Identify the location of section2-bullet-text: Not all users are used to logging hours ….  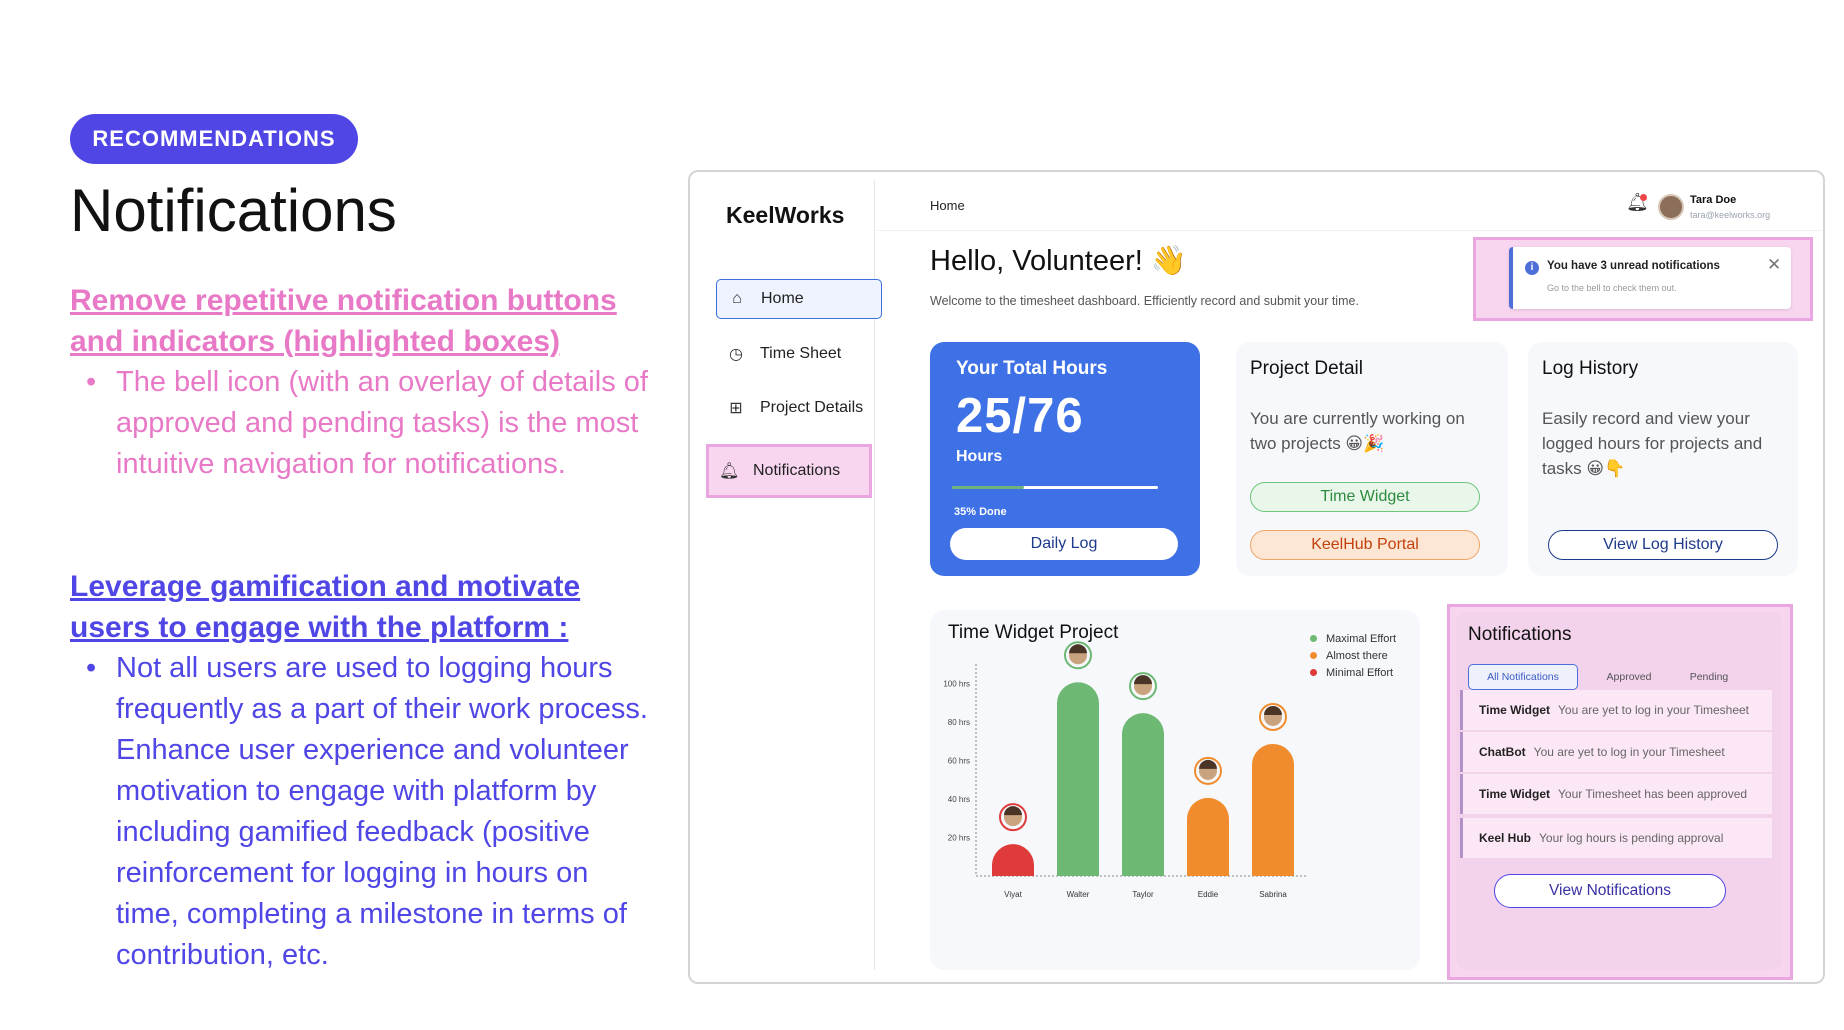
(382, 811).